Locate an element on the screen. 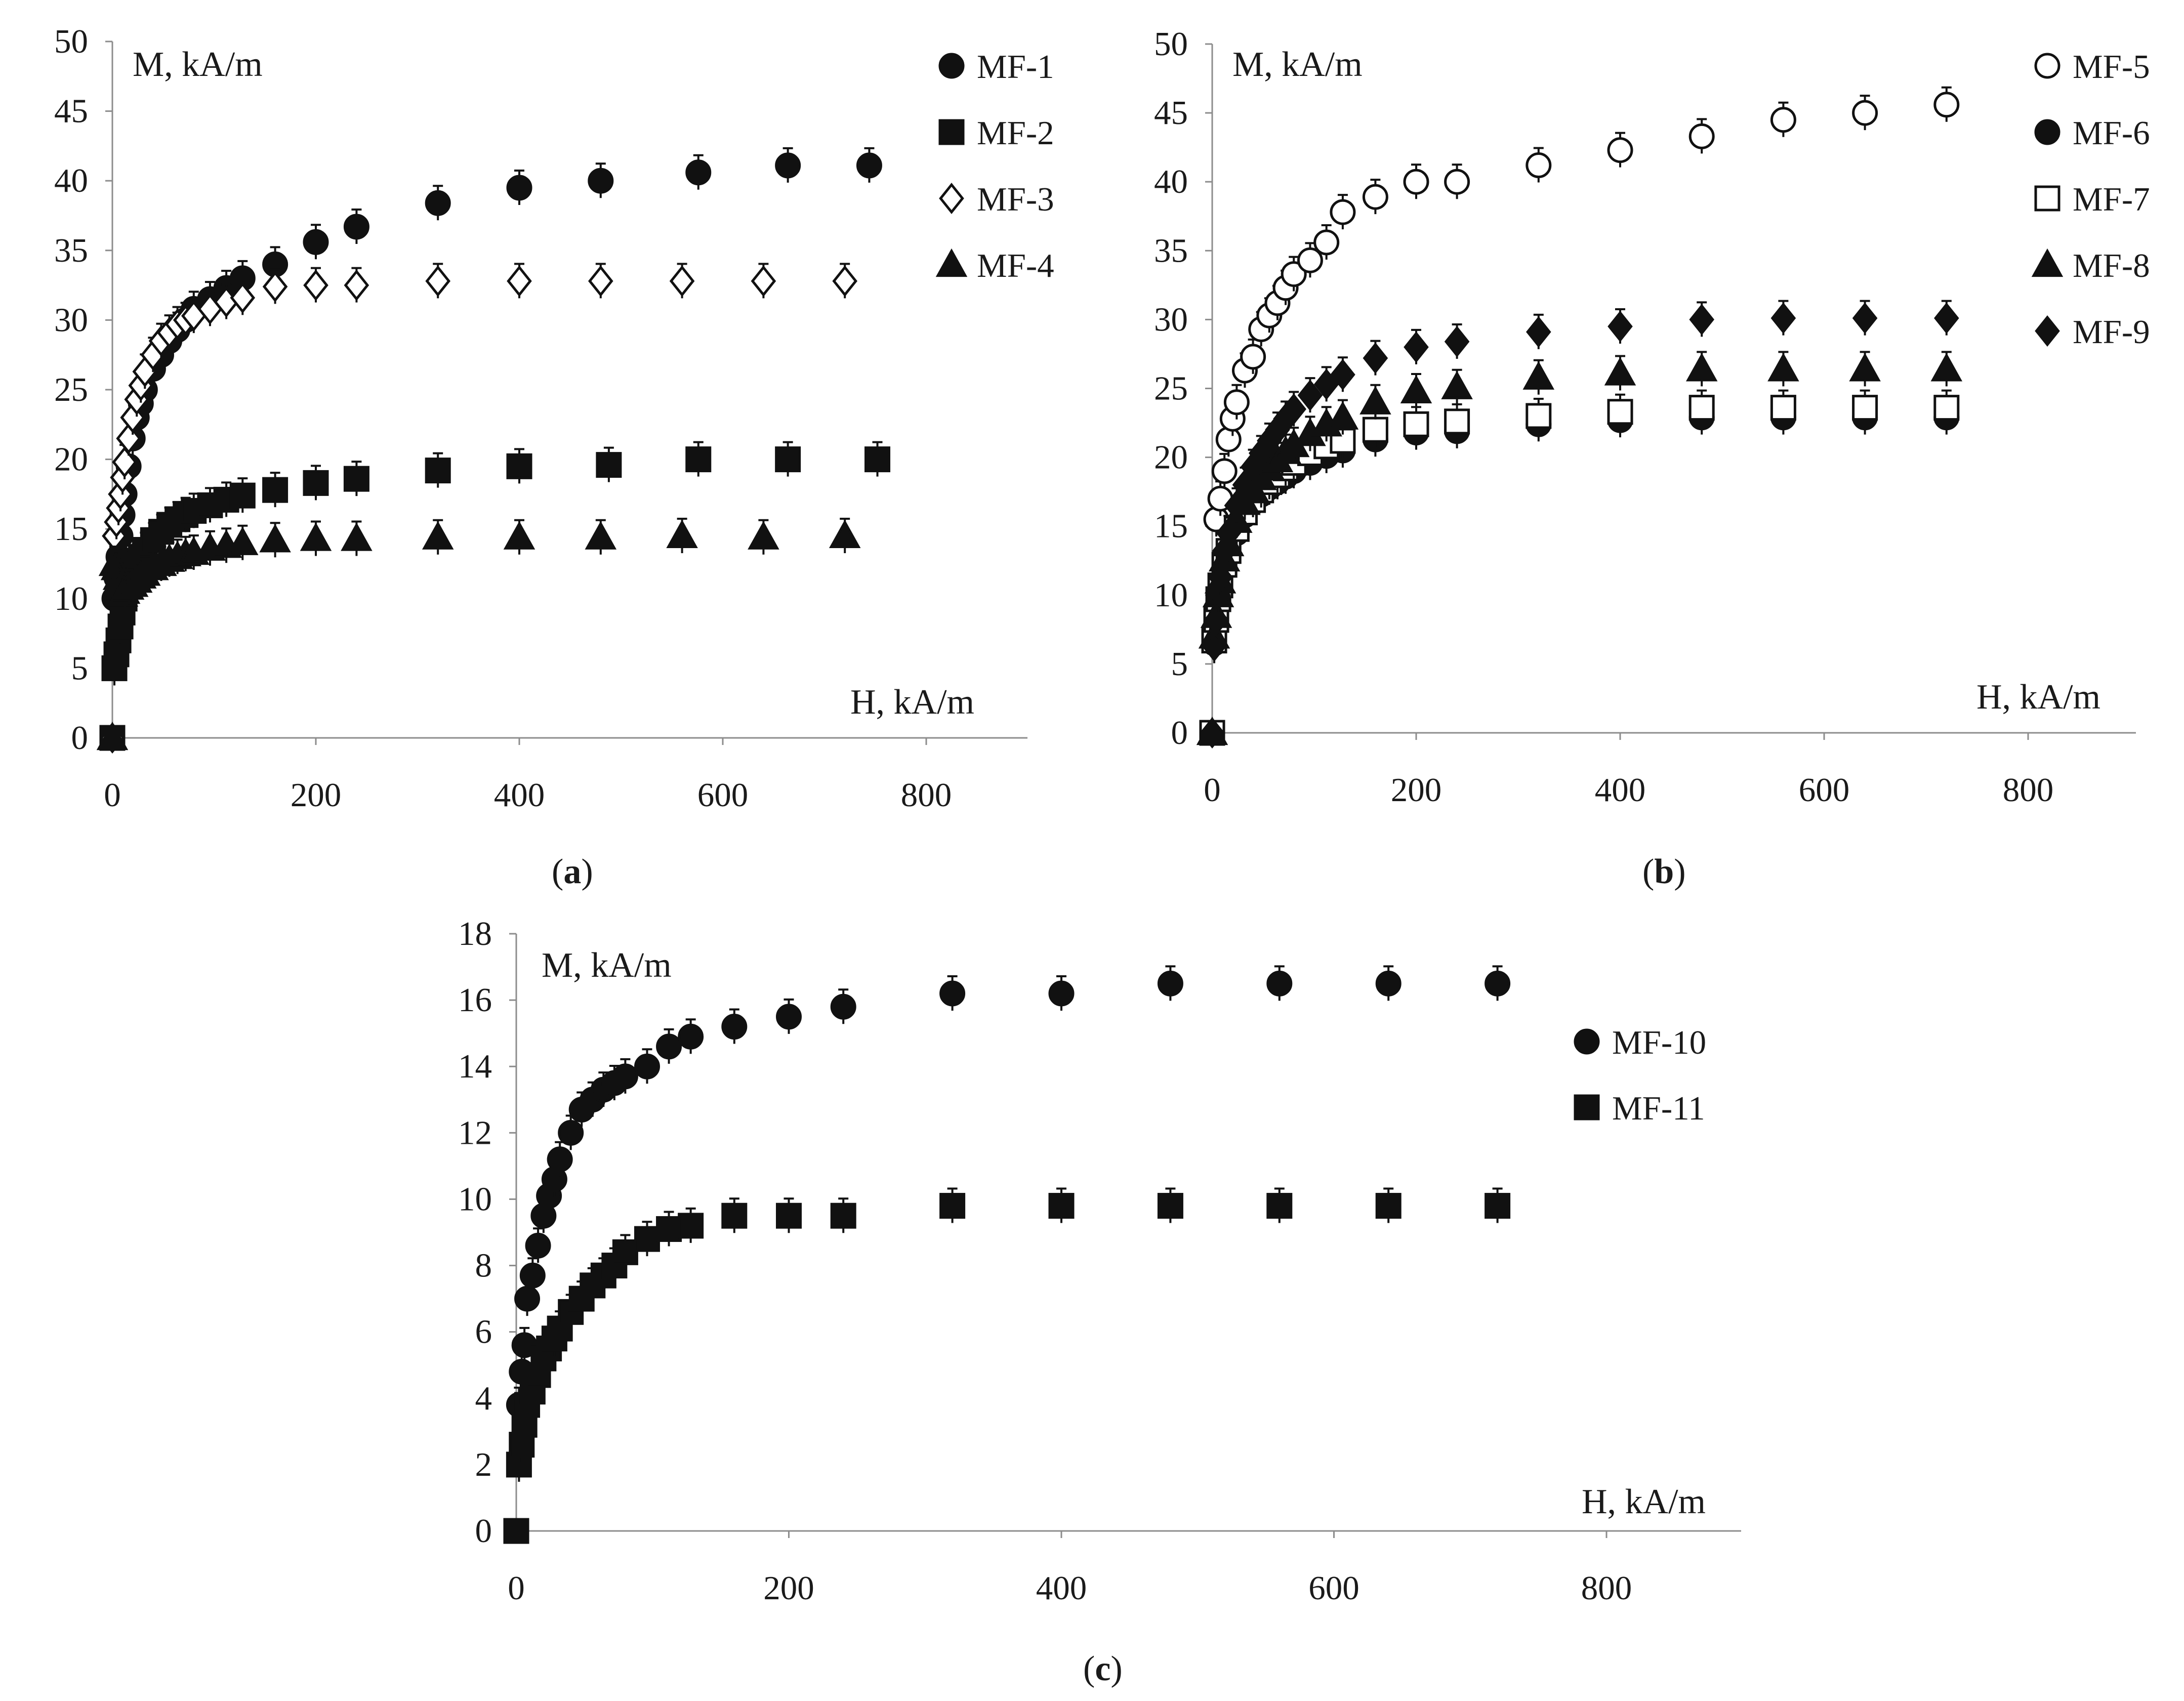 This screenshot has width=2184, height=1701. x-tick-label: 400 is located at coordinates (1061, 1588).